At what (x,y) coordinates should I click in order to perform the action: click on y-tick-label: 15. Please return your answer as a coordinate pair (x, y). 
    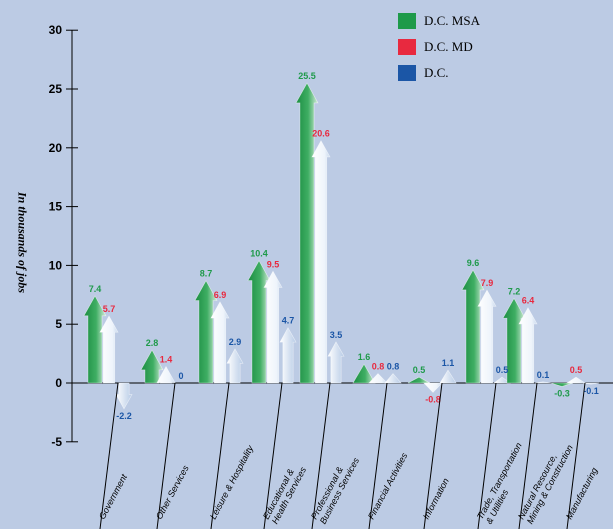
    Looking at the image, I should click on (56, 207).